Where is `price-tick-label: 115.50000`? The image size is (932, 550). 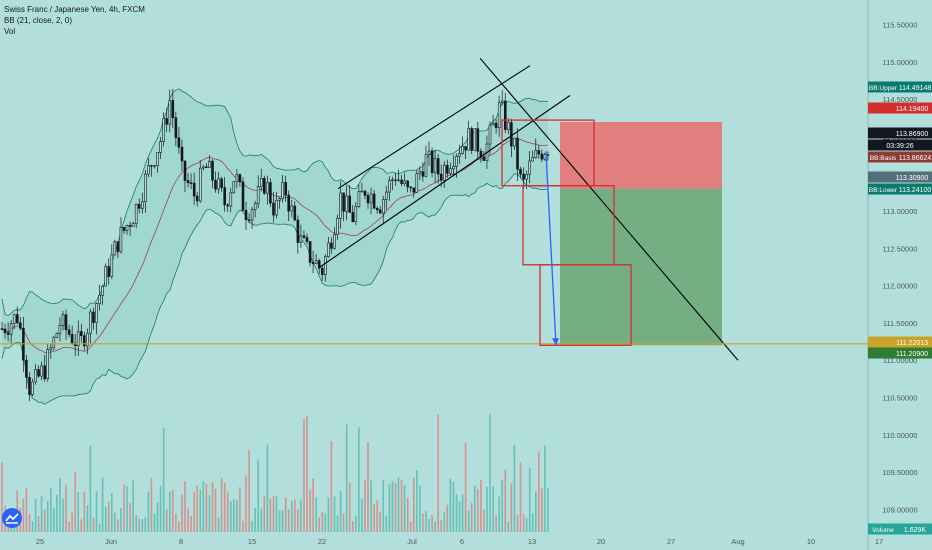
price-tick-label: 115.50000 is located at coordinates (900, 25).